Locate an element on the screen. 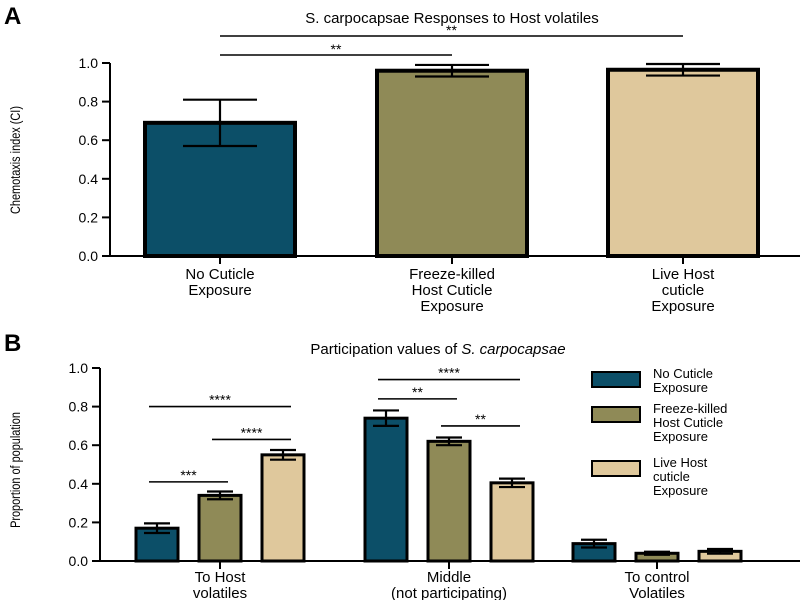 The height and width of the screenshot is (600, 800). chart-b-x-tick-label: To control is located at coordinates (656, 577).